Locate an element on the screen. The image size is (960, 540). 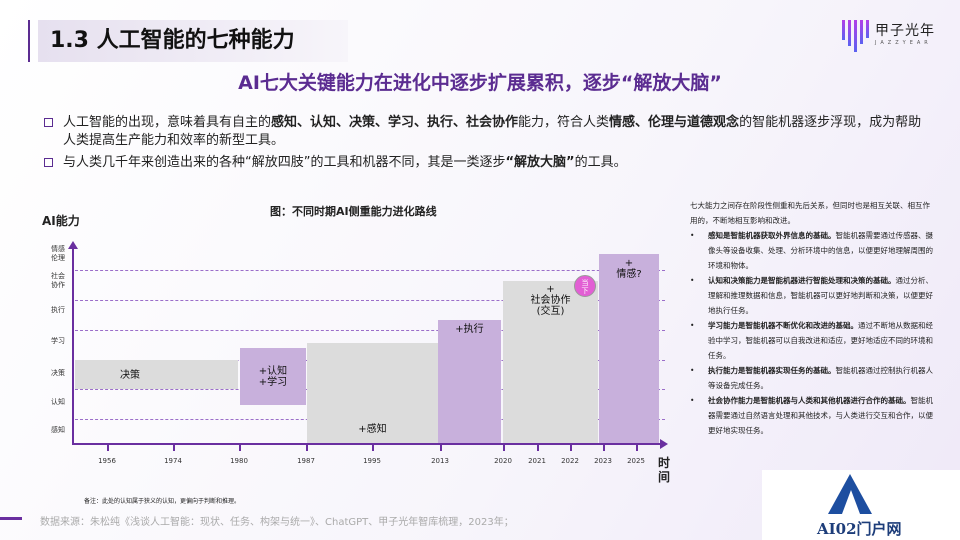
side-item-bold: 认知和决策能力是智能机器进行智能处理和决策的基础。 is located at coordinates (802, 280).